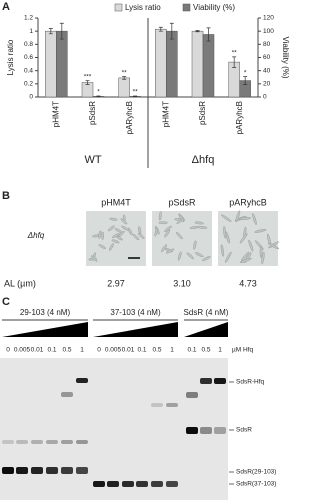 The image size is (320, 500). Describe the element at coordinates (239, 117) in the screenshot. I see `x-tick-label: pARyhcB` at that location.